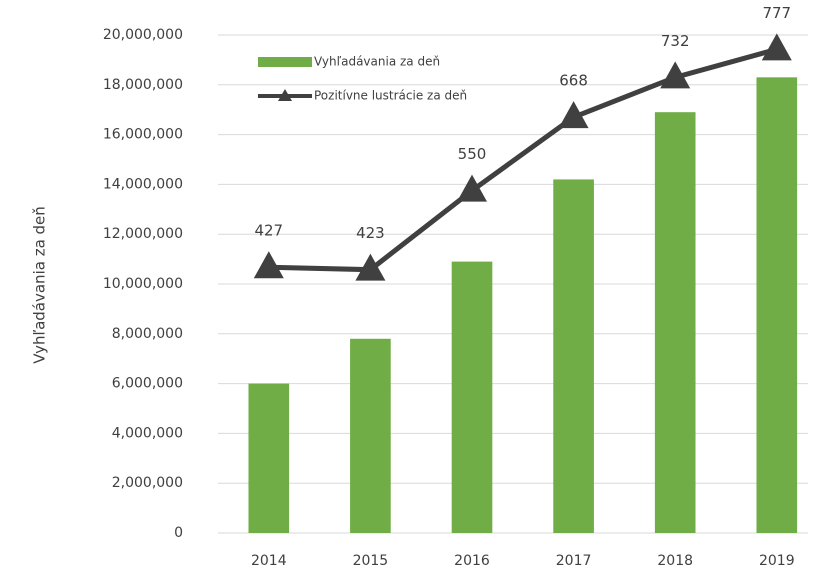 This screenshot has height=570, width=818. I want to click on data-label: 777, so click(776, 13).